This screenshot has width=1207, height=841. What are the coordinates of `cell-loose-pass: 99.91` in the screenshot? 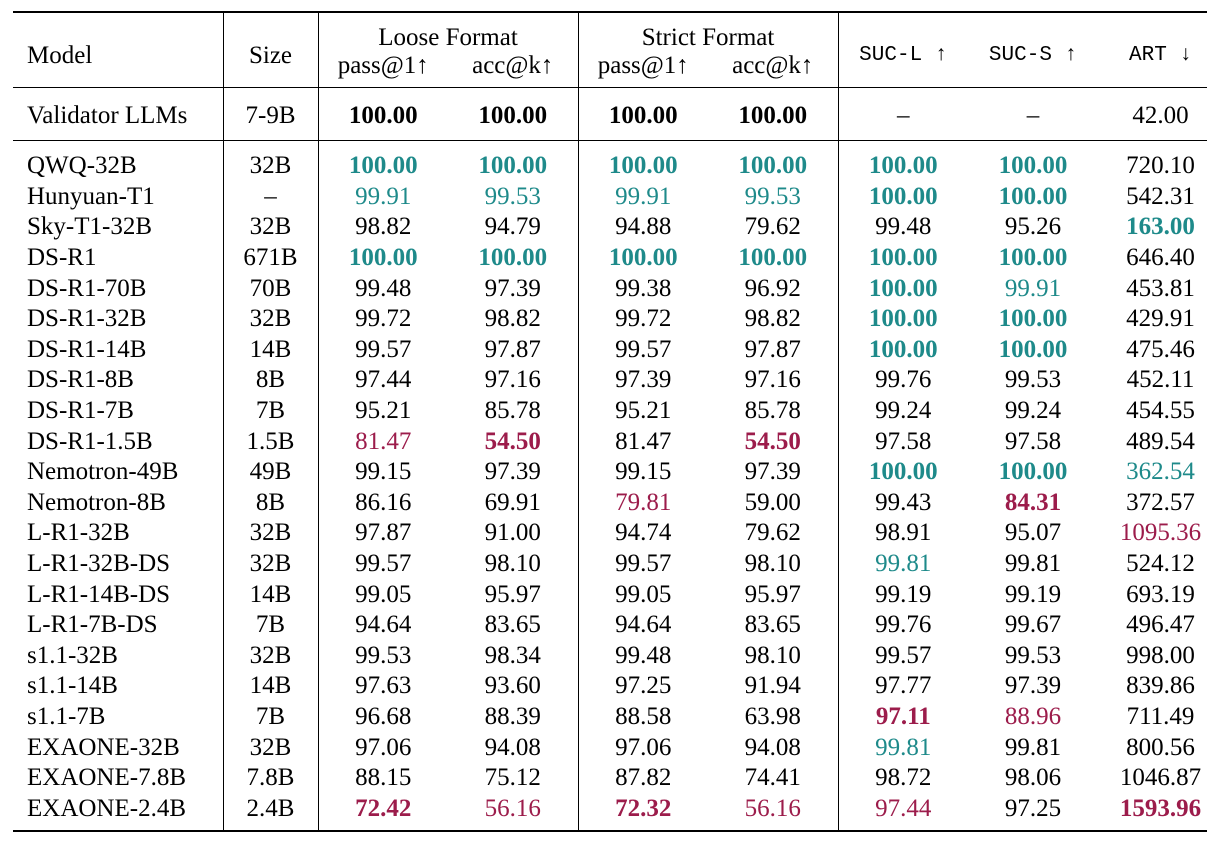 It's located at (383, 196).